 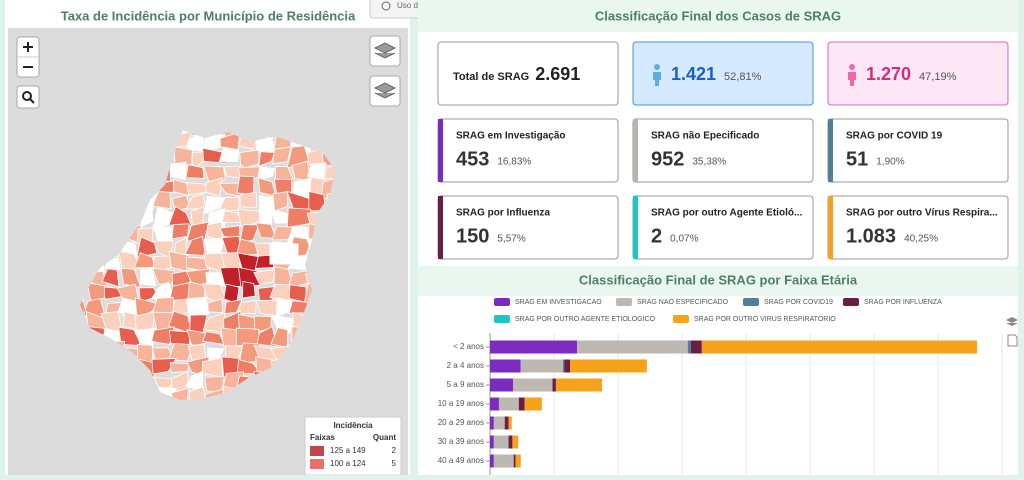 What do you see at coordinates (743, 77) in the screenshot?
I see `card-percent: 52,81%` at bounding box center [743, 77].